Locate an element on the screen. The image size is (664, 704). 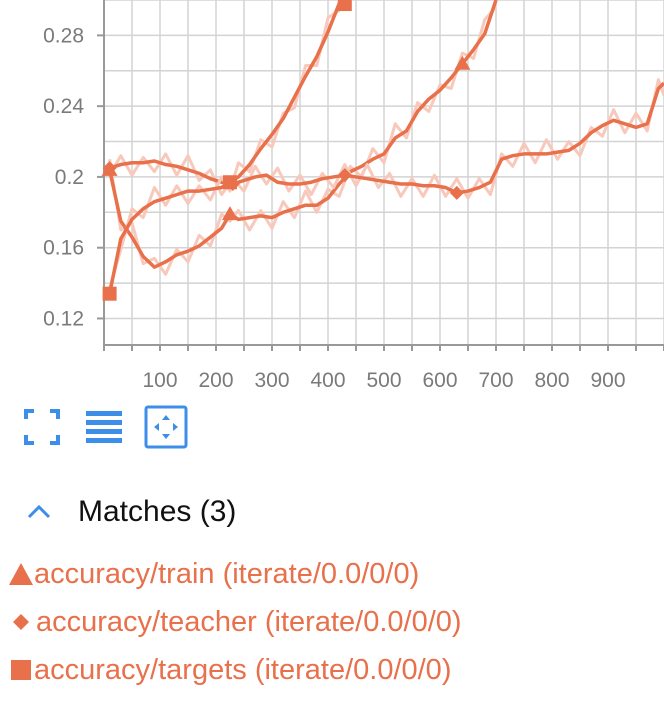
x-tick-label: 200 is located at coordinates (215, 380).